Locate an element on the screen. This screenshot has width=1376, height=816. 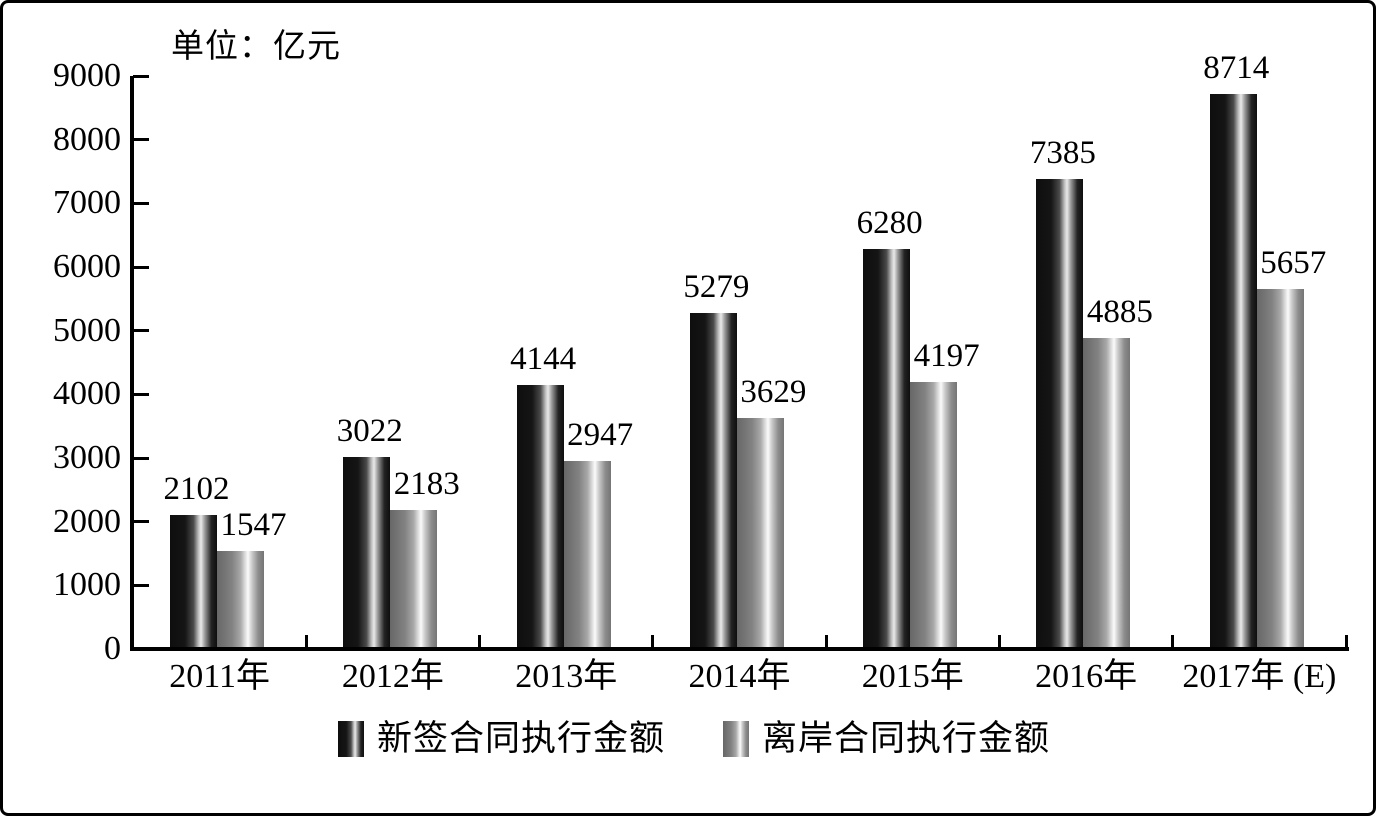
bar-series1-cat4 is located at coordinates (934, 515).